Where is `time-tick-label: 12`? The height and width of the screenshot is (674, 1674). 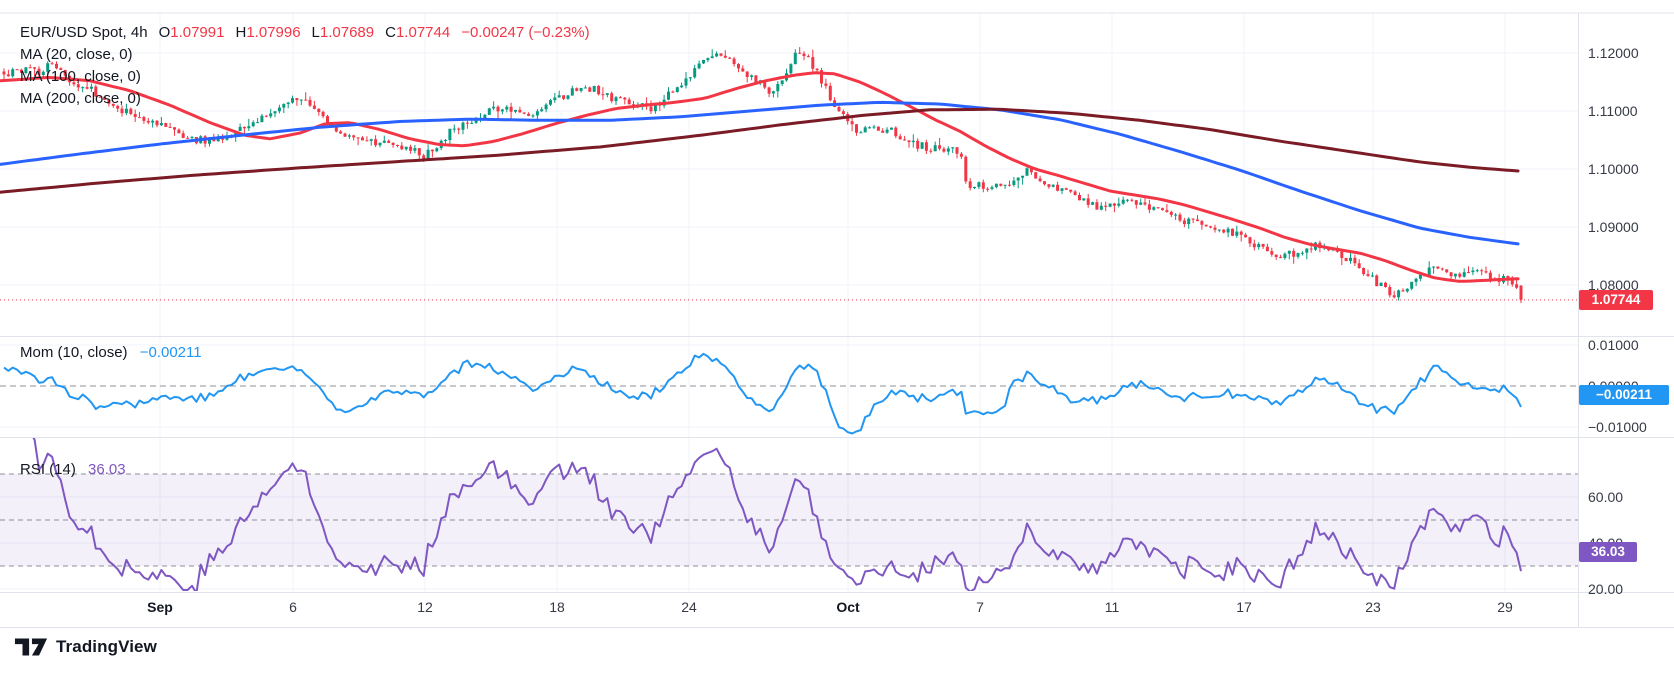
time-tick-label: 12 is located at coordinates (425, 607).